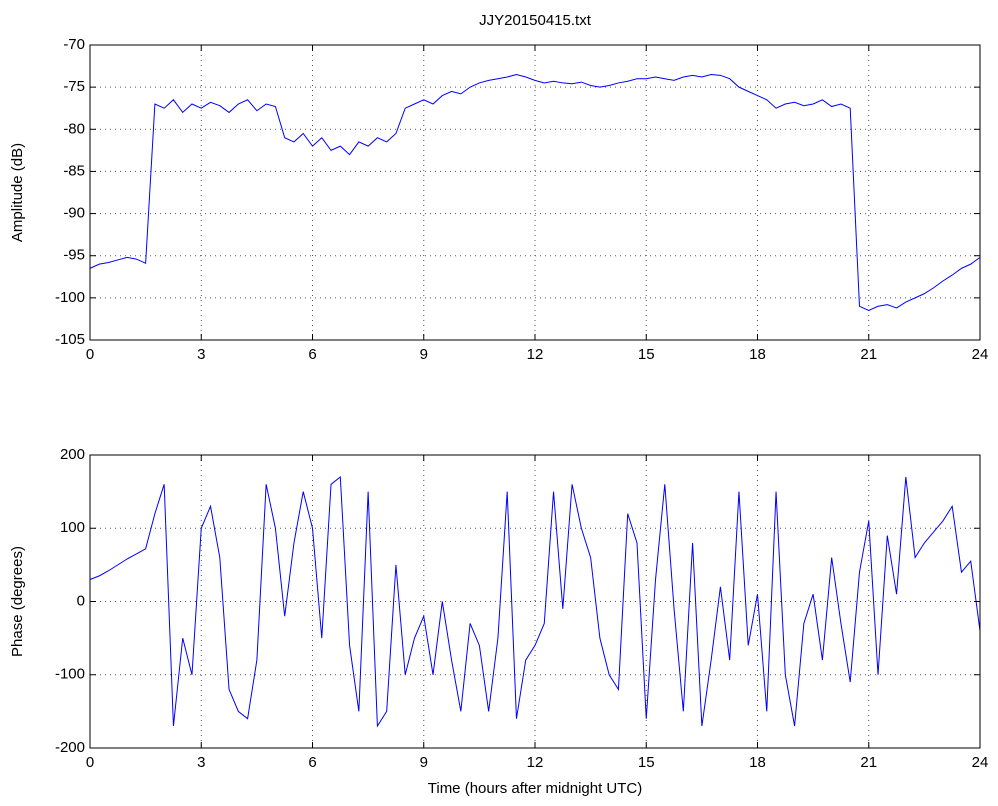 The width and height of the screenshot is (998, 806). I want to click on y-tick-label: 200, so click(72, 454).